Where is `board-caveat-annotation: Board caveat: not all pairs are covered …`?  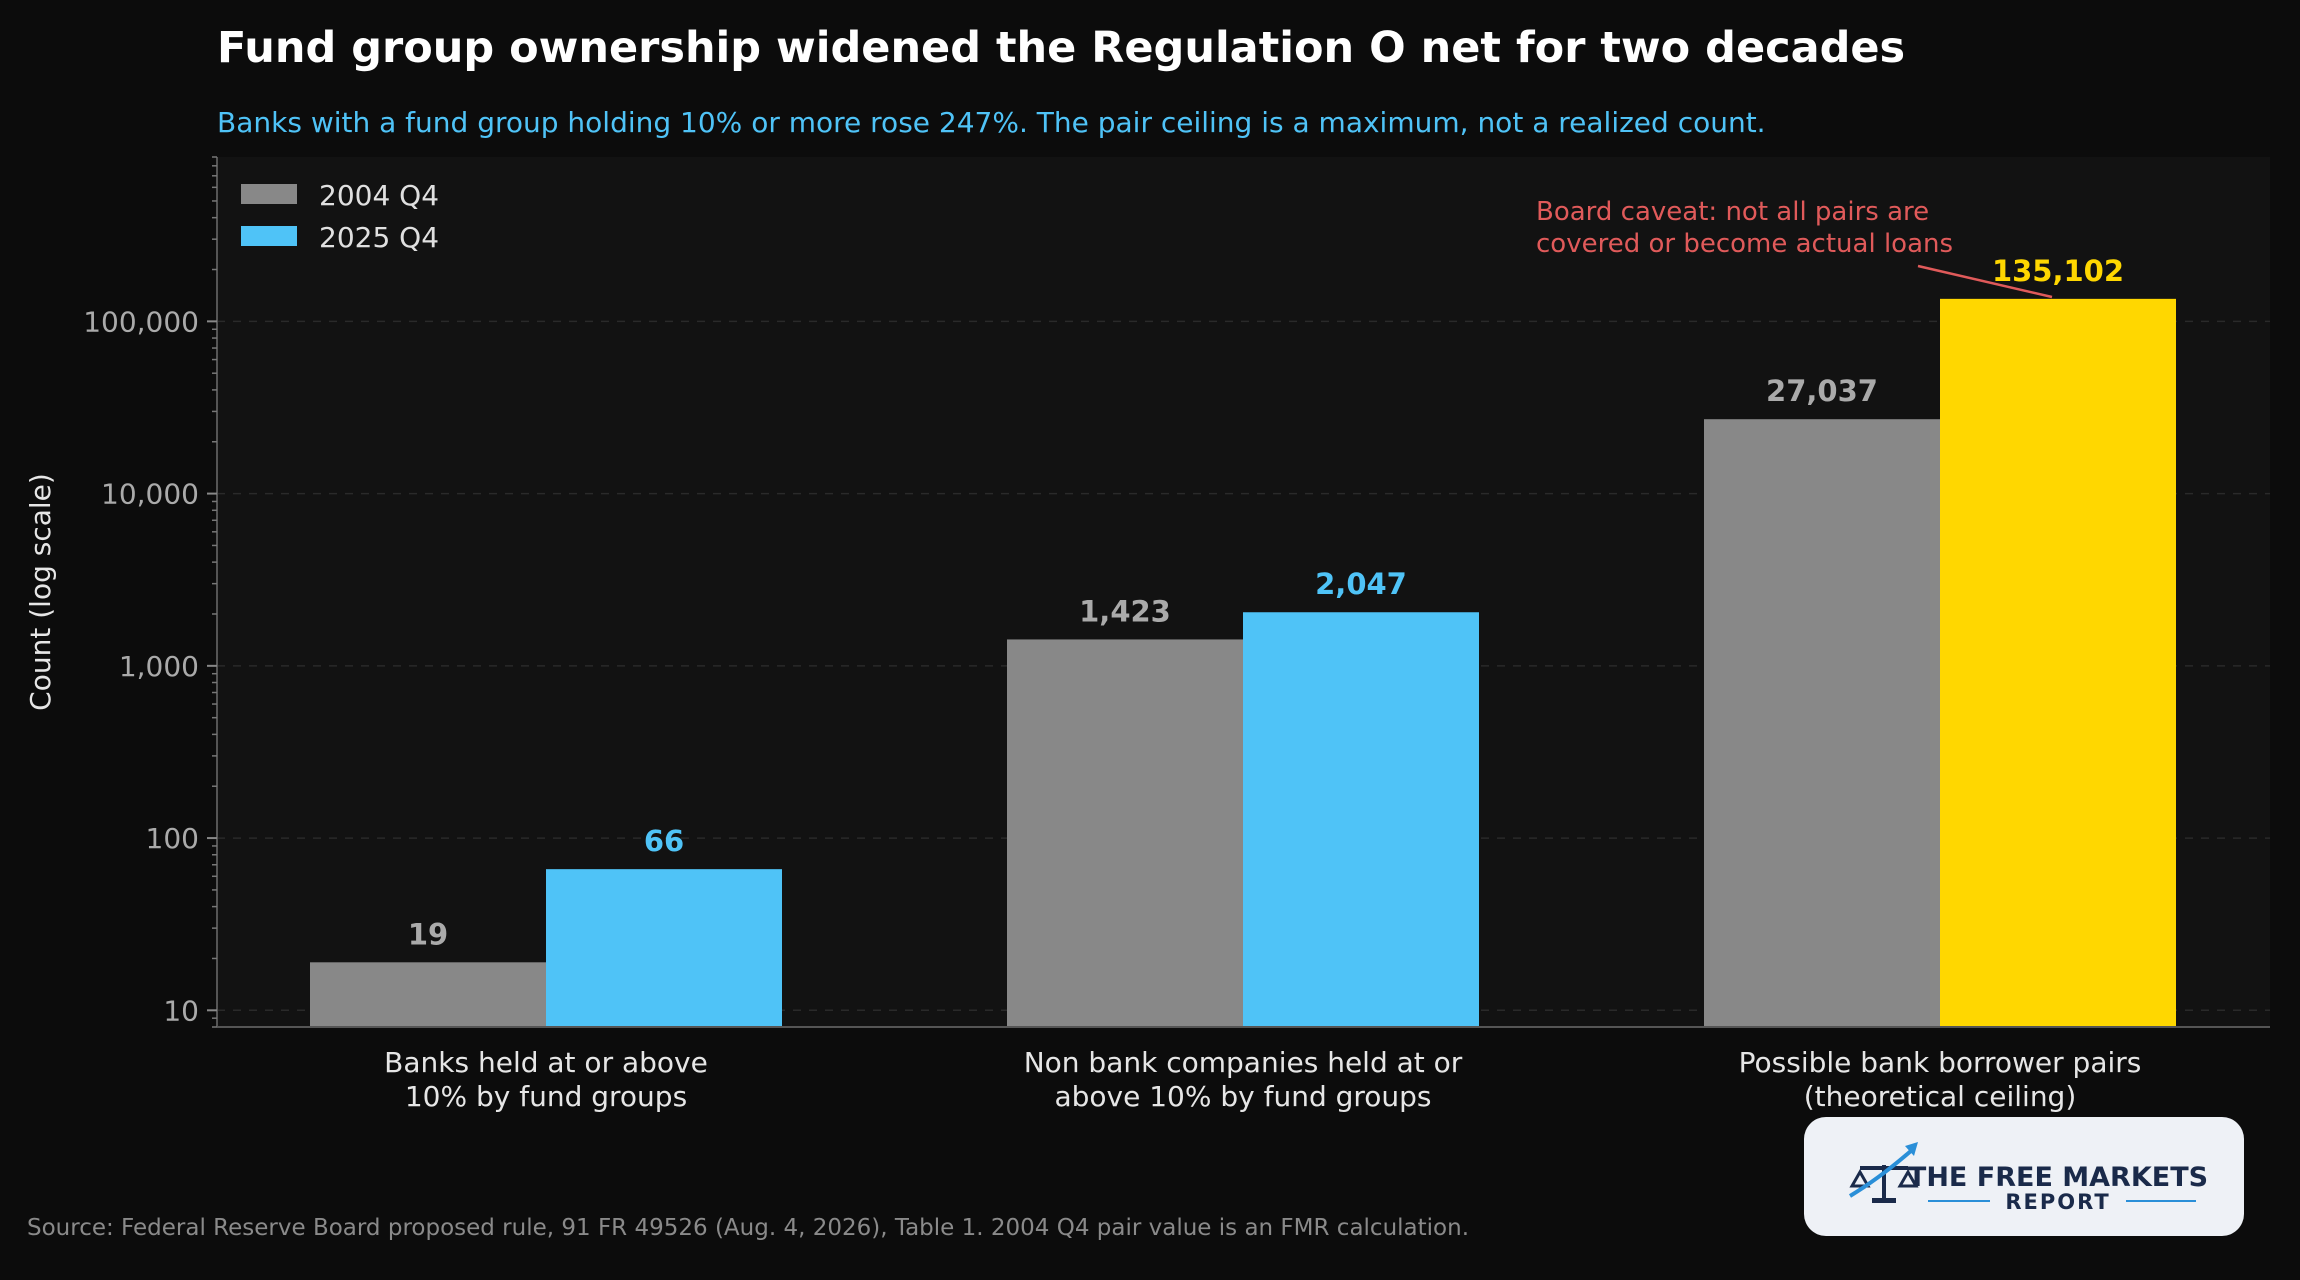
board-caveat-annotation: Board caveat: not all pairs are covered … is located at coordinates (1794, 248).